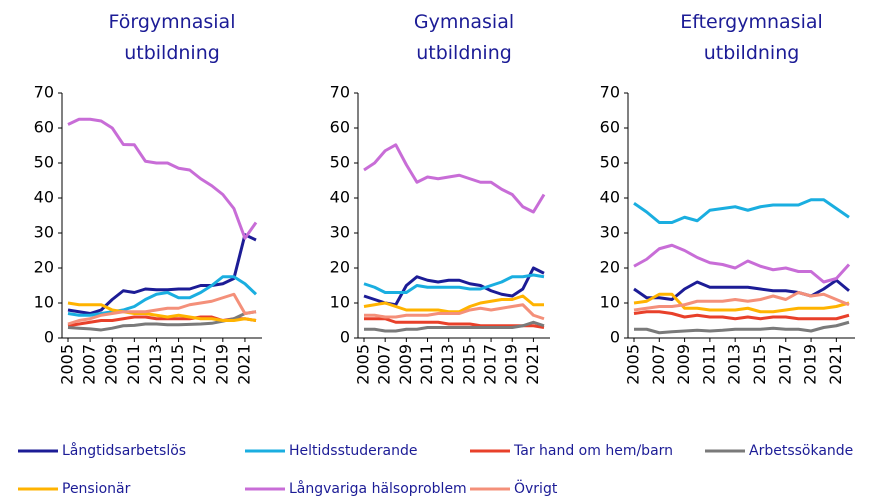  Describe the element at coordinates (751, 37) in the screenshot. I see `chart-title: Eftergymnasial utbildning` at that location.